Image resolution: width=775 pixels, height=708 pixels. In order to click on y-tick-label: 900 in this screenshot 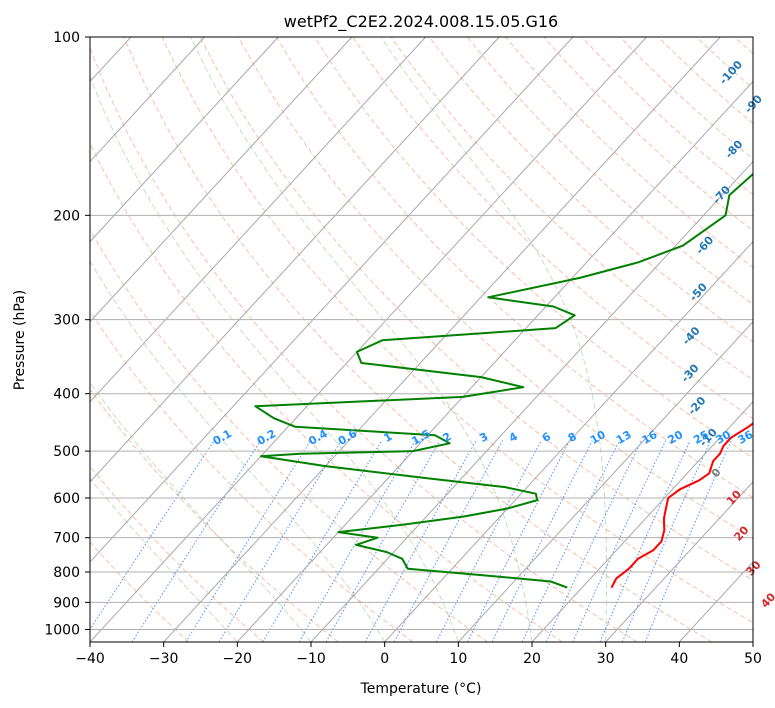, I will do `click(66, 603)`.